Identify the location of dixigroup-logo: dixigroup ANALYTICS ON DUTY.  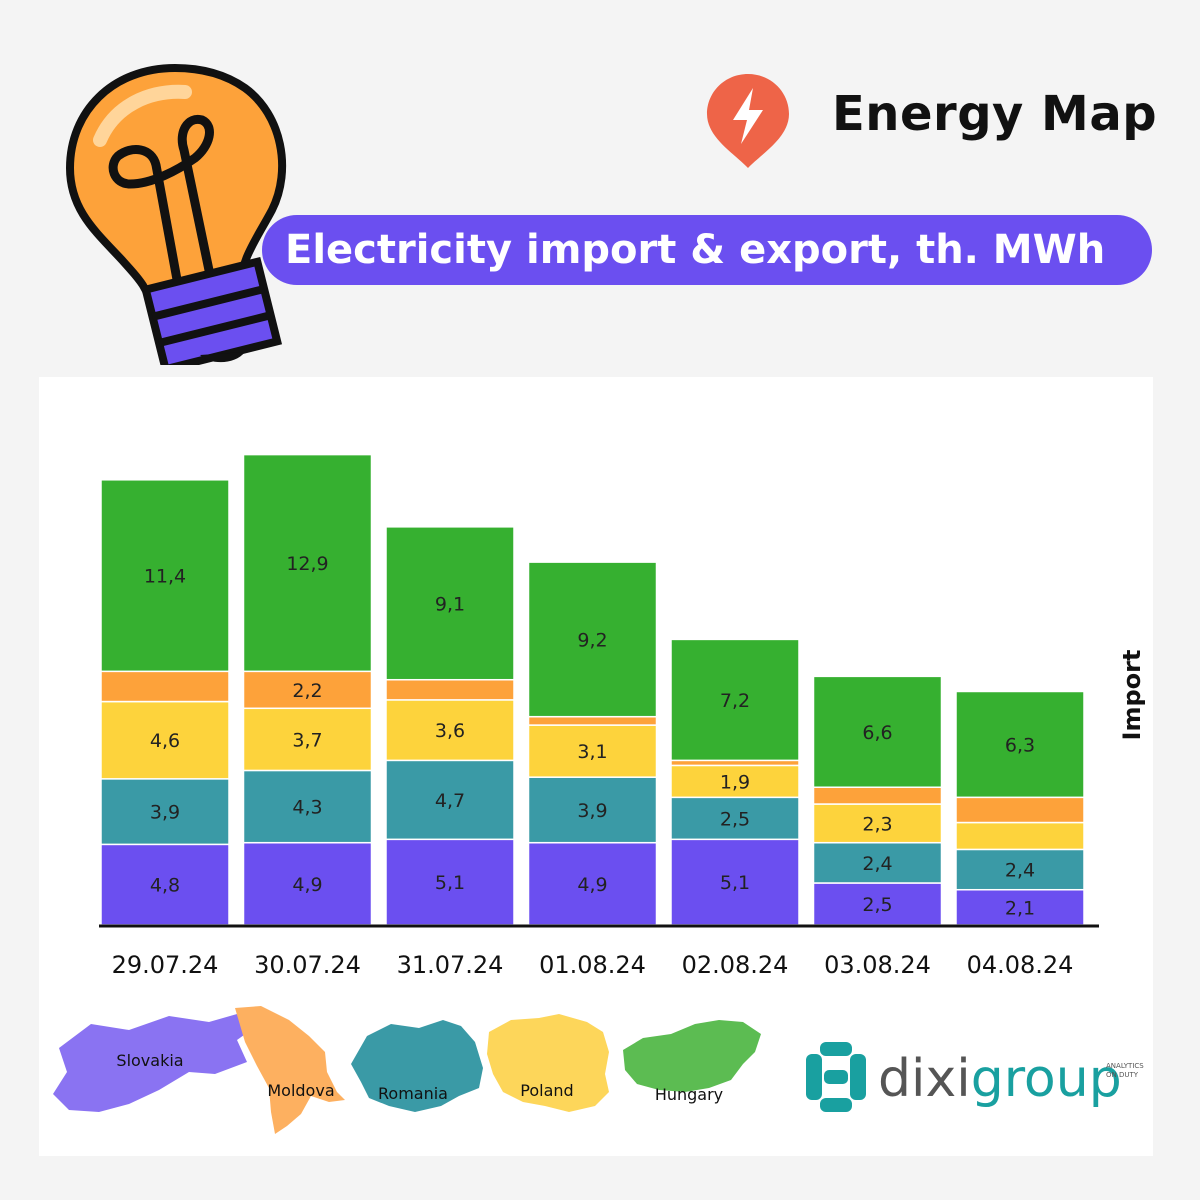
(975, 1077).